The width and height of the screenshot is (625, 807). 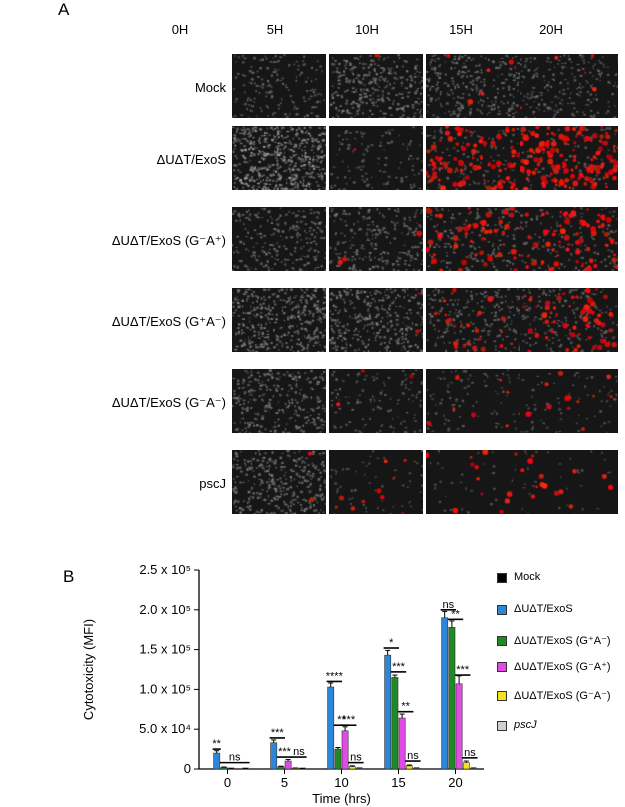 What do you see at coordinates (562, 667) in the screenshot?
I see `legend-label: ΔUΔT/ExoS (G⁻A⁺)` at bounding box center [562, 667].